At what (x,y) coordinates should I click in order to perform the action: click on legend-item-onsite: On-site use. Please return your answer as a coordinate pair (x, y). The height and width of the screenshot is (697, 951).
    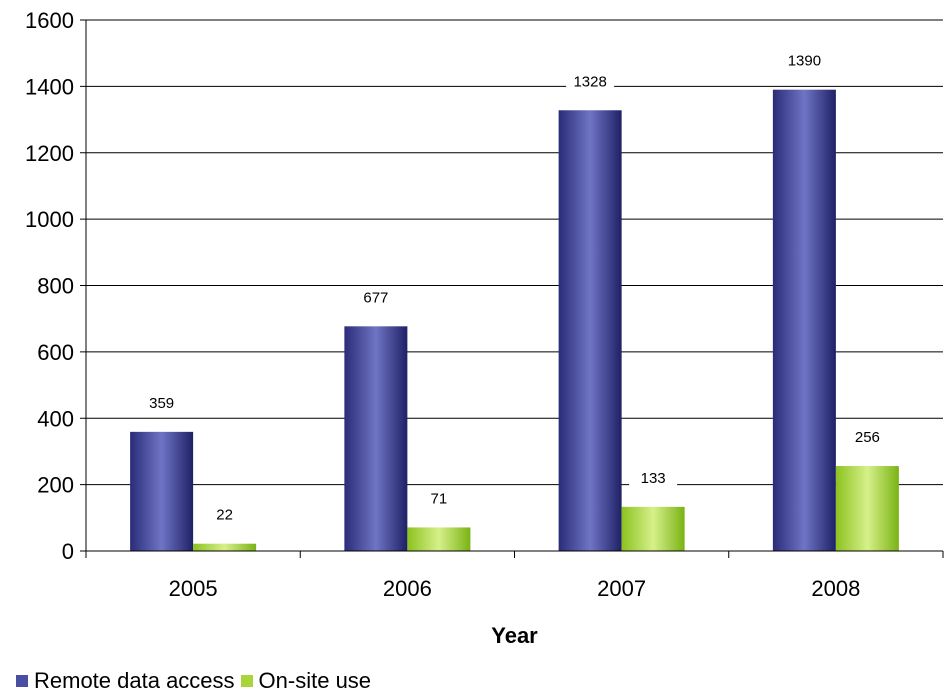
    Looking at the image, I should click on (306, 681).